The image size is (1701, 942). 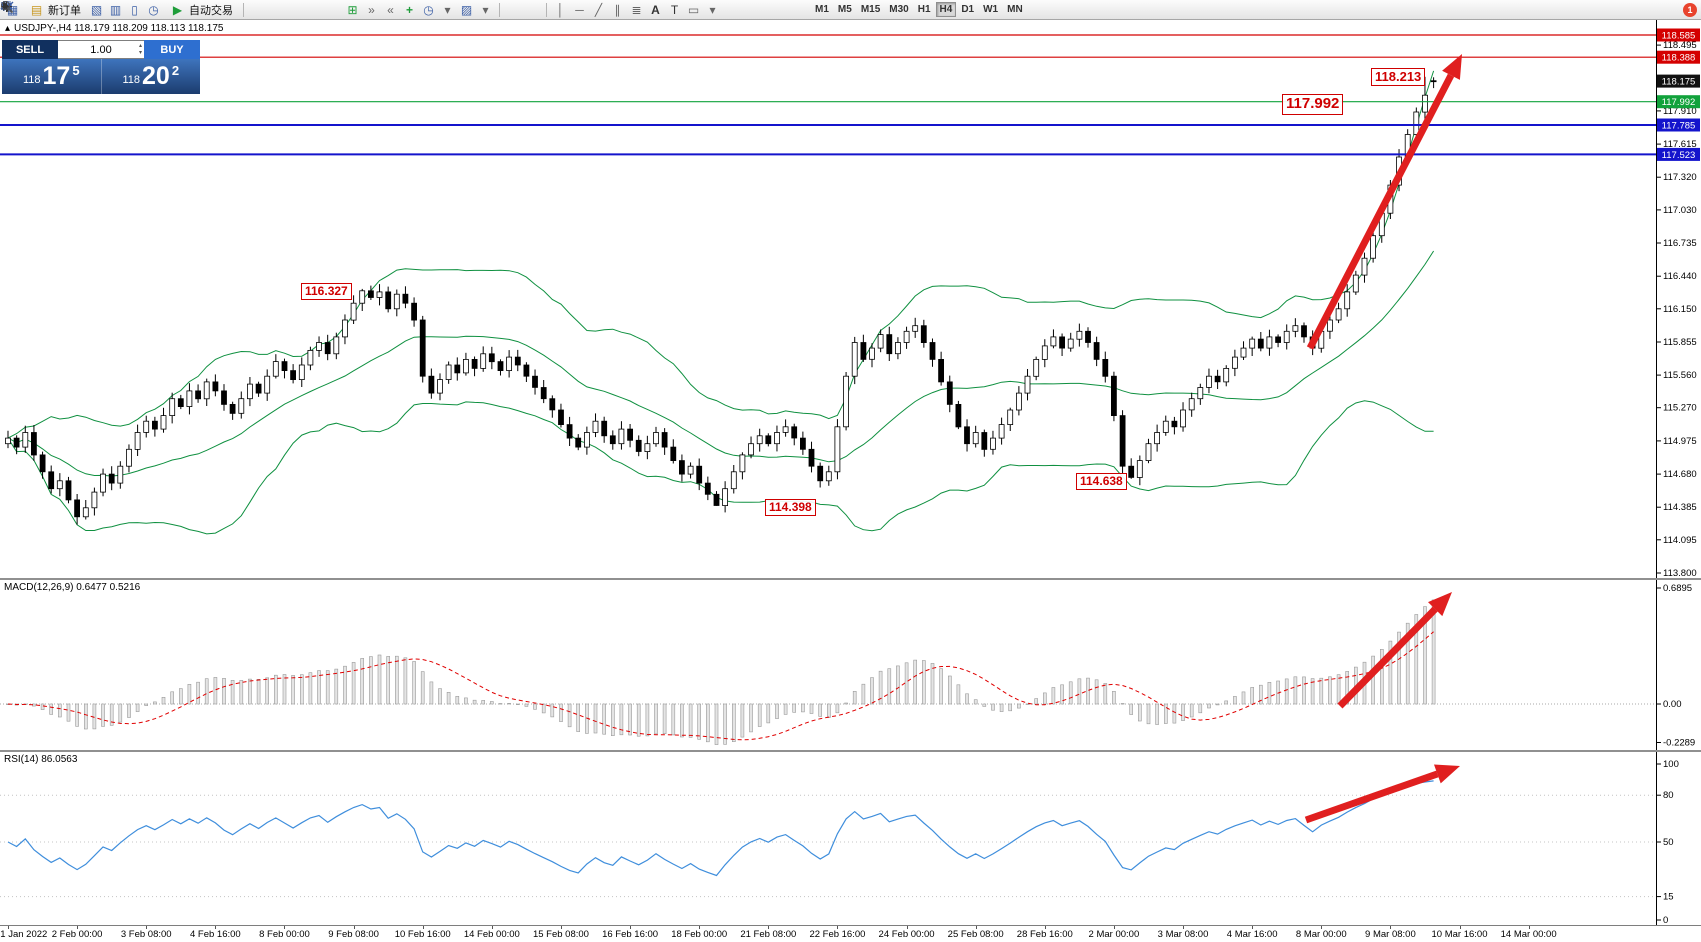 I want to click on toolbar-separator, so click(x=546, y=9).